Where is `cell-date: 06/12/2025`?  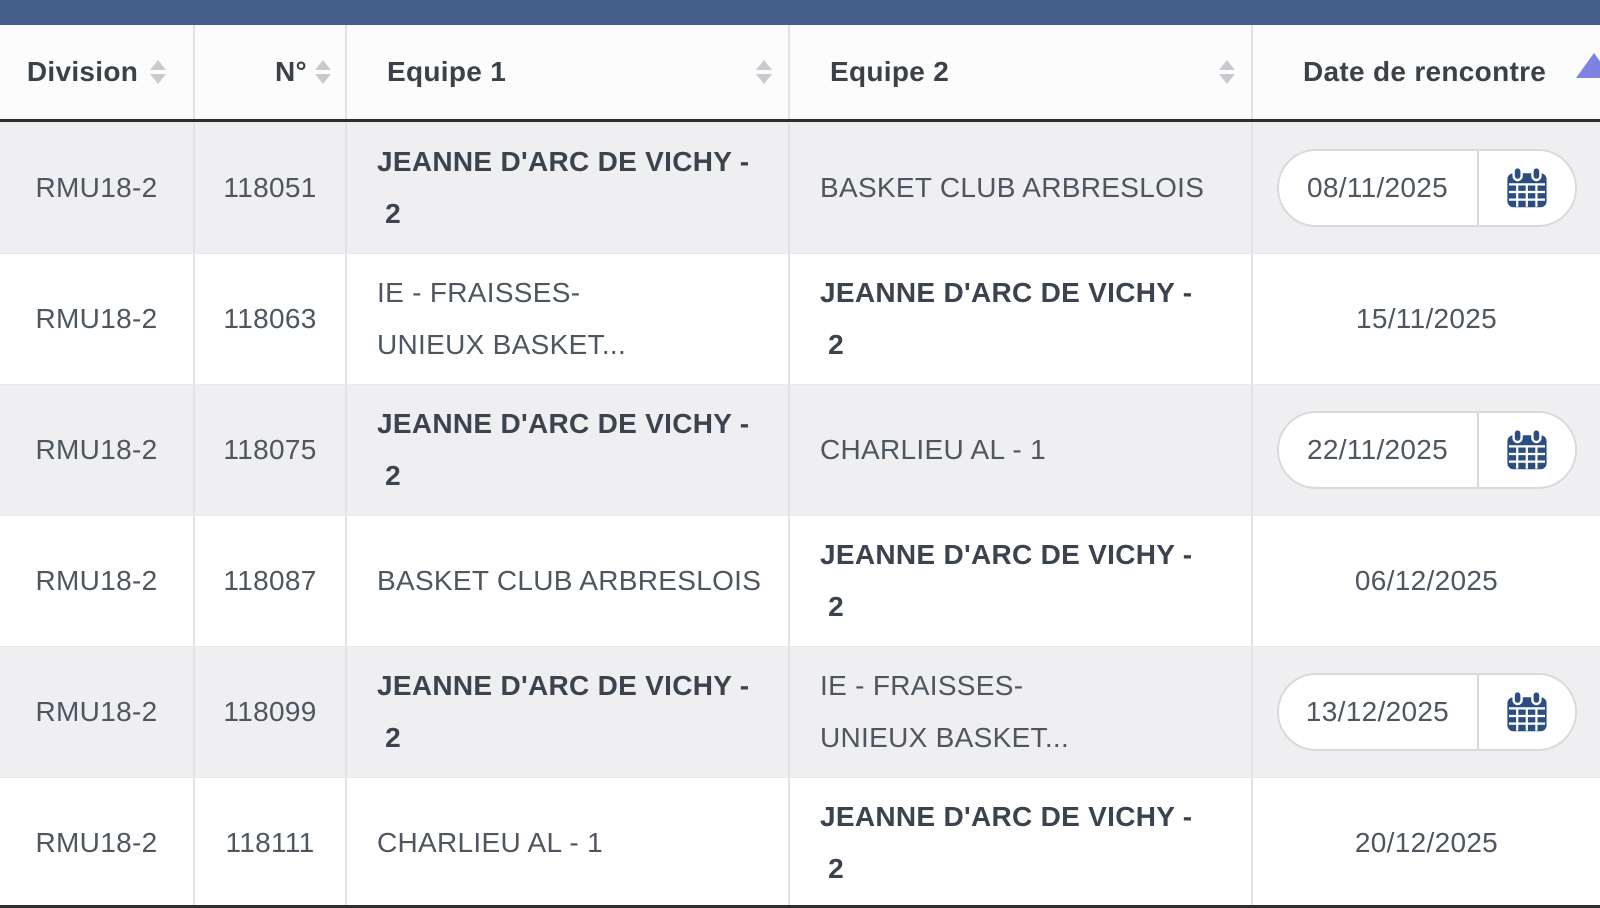
cell-date: 06/12/2025 is located at coordinates (1426, 581).